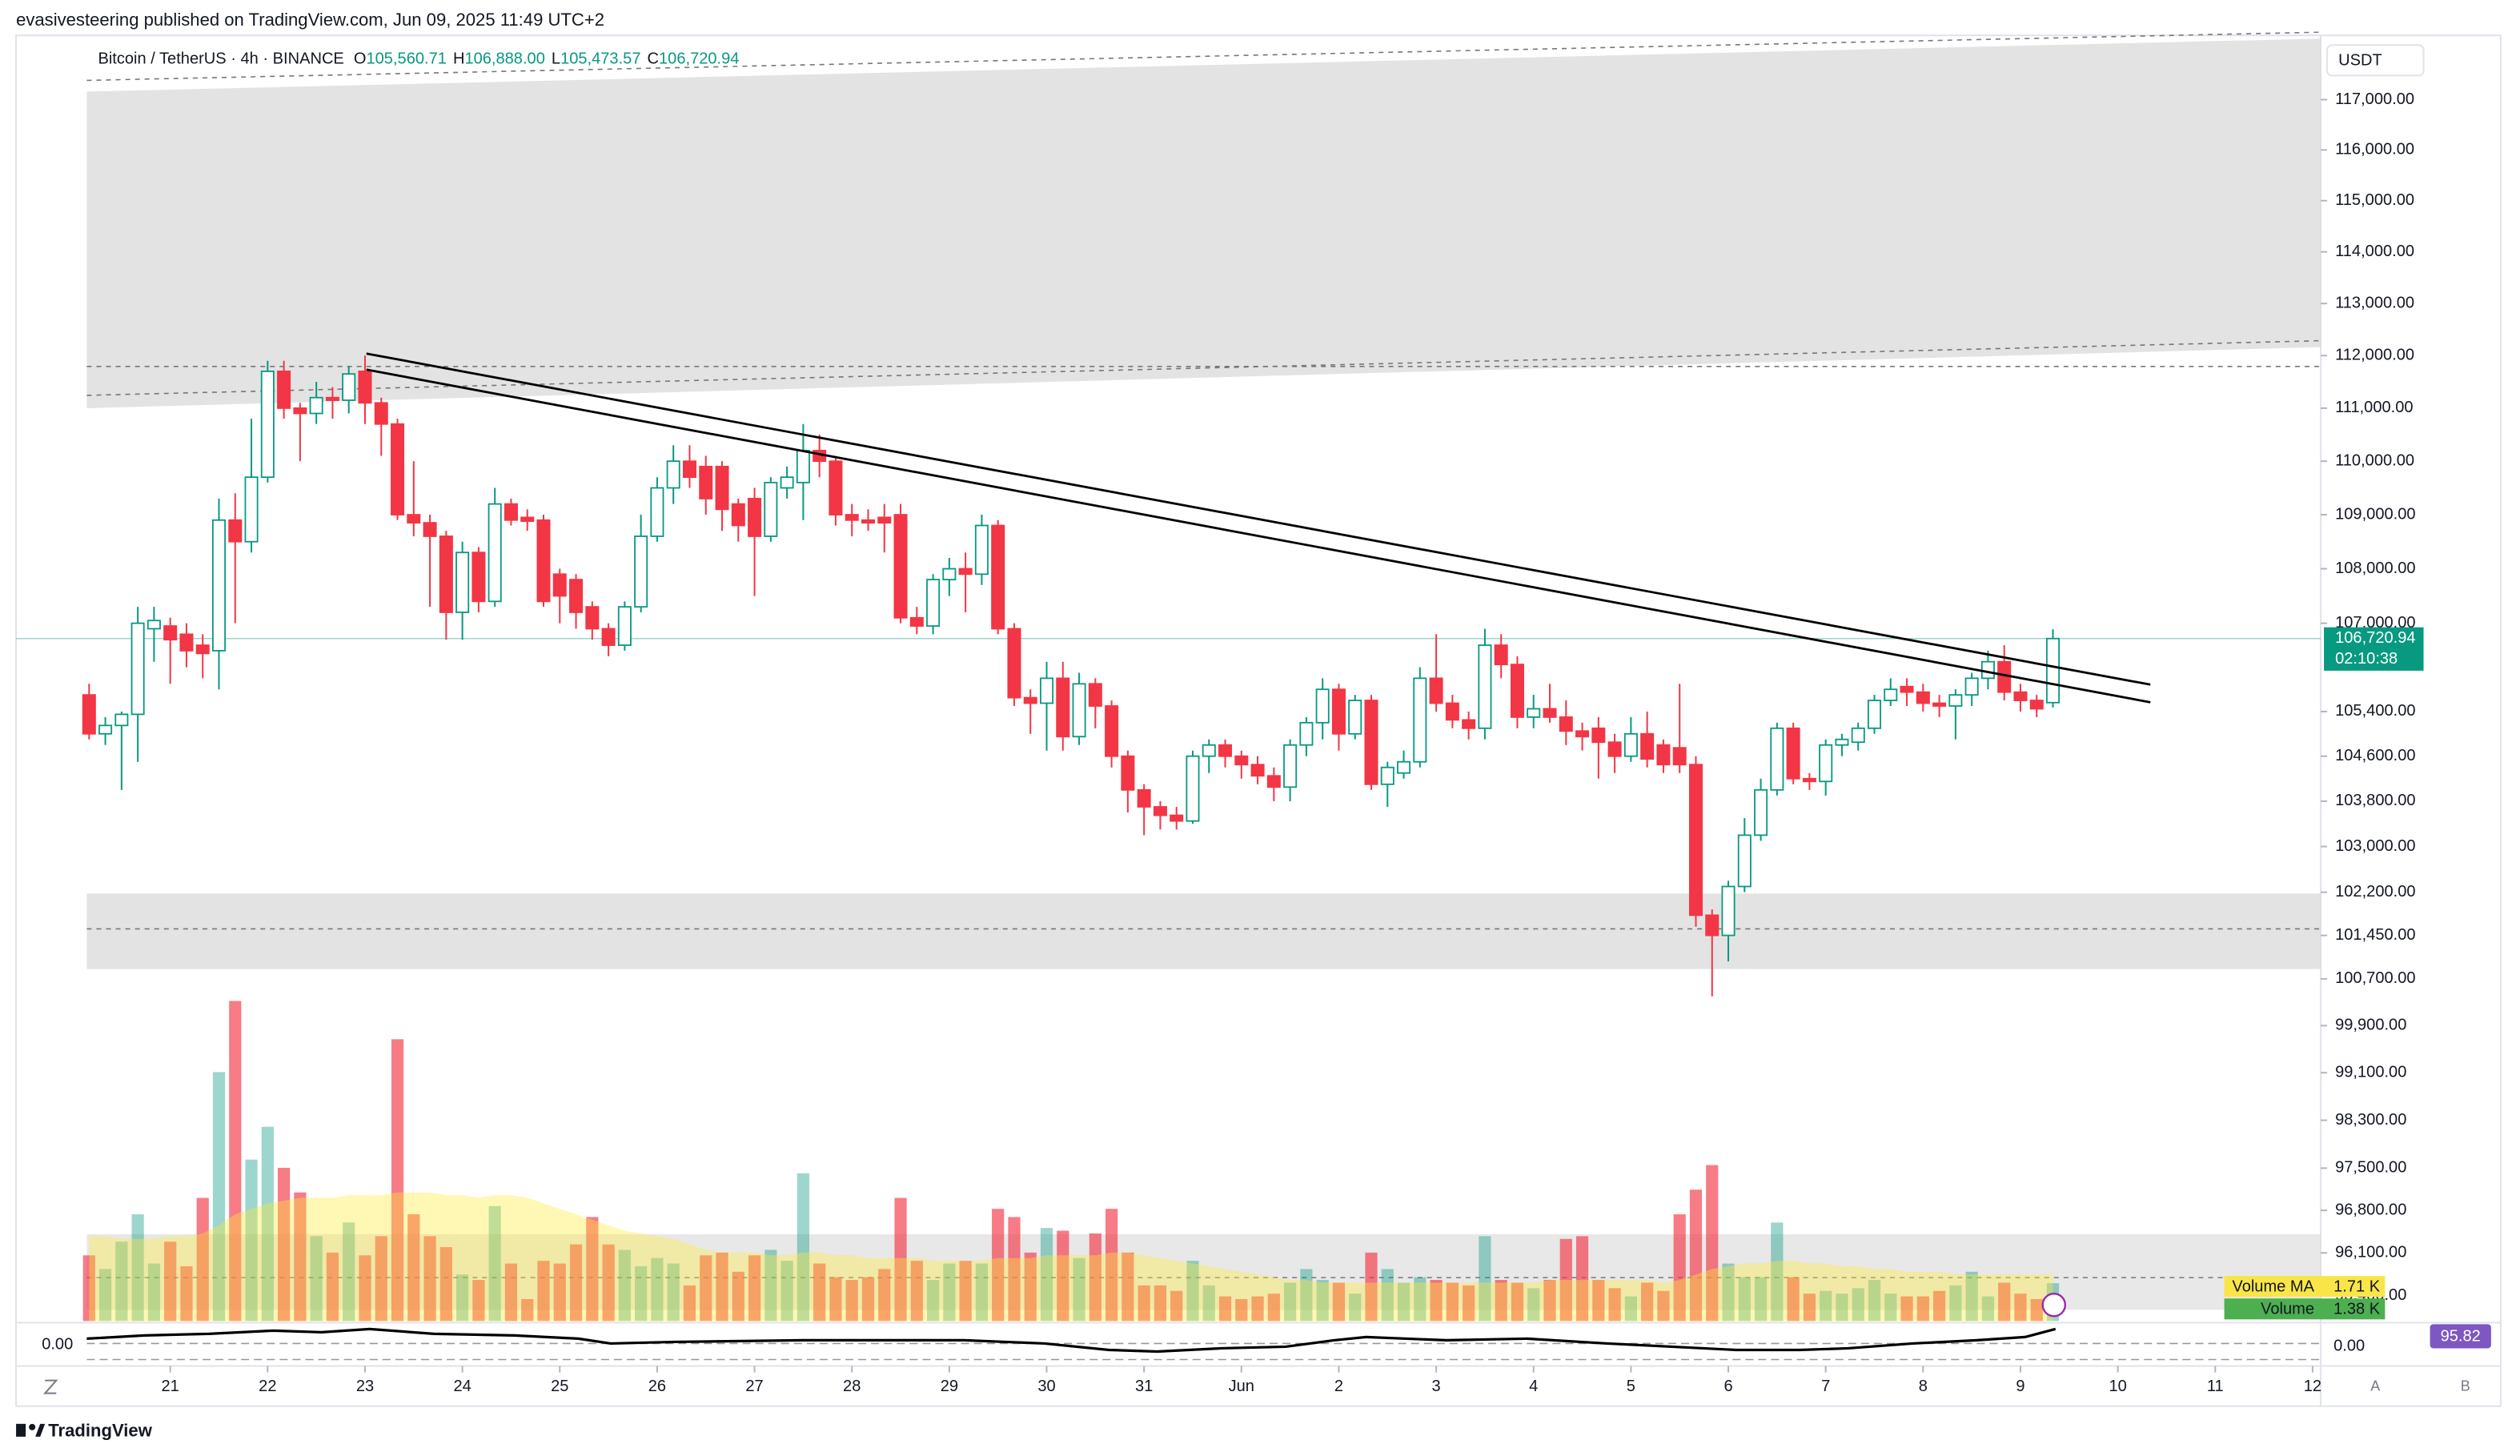 The height and width of the screenshot is (1456, 2520). What do you see at coordinates (50, 1386) in the screenshot?
I see `axis-icon` at bounding box center [50, 1386].